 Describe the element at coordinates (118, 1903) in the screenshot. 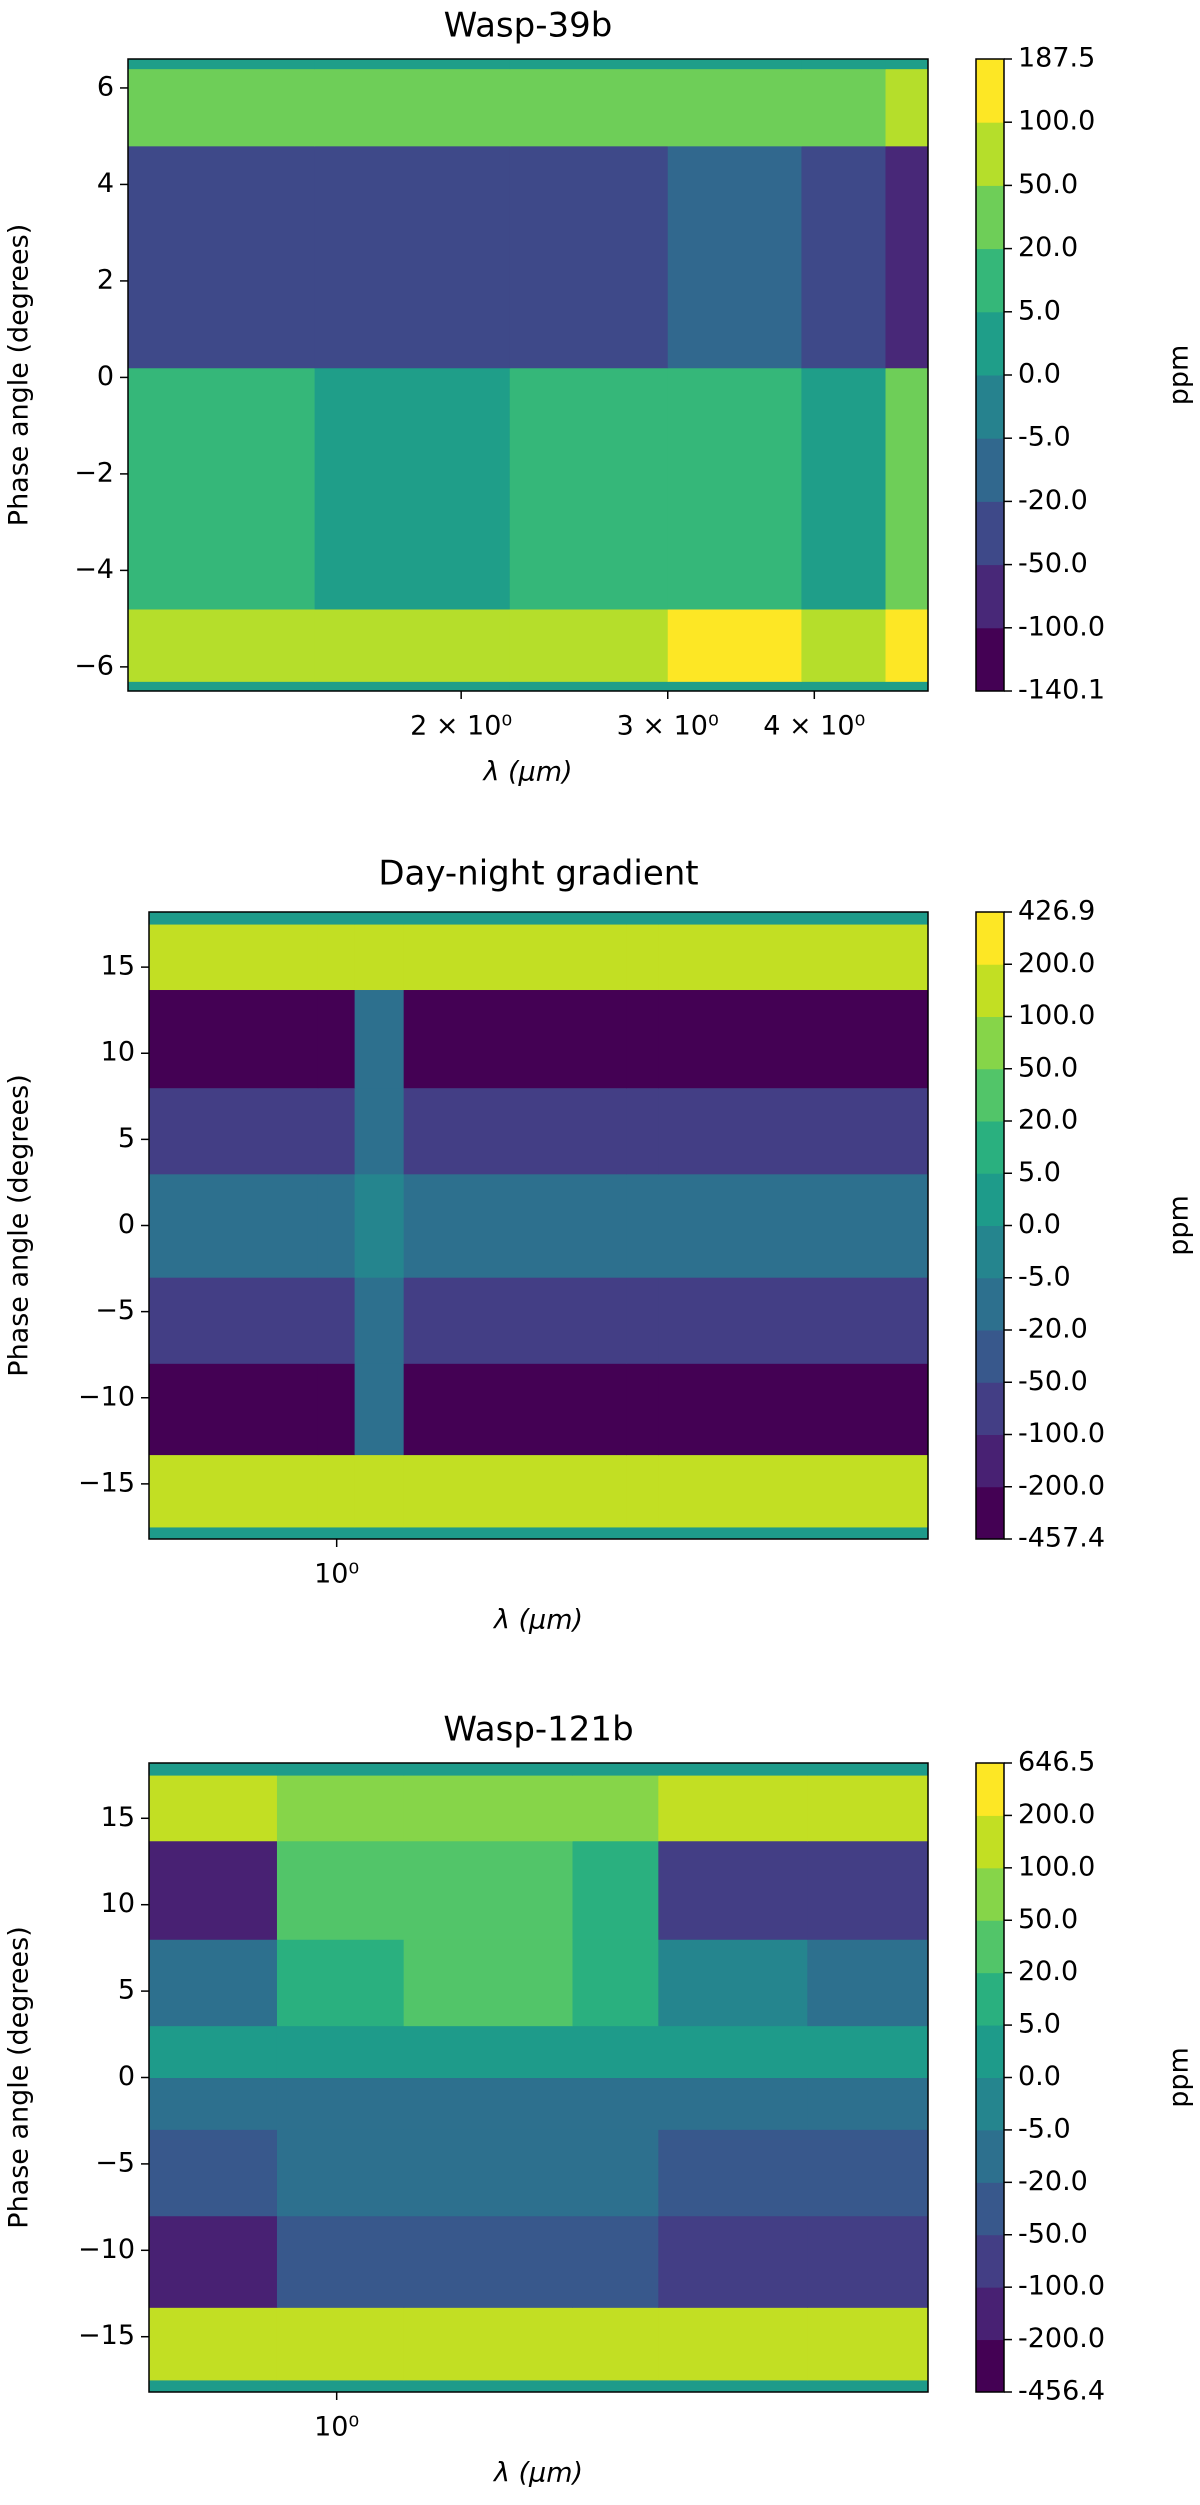

I see `y-tick-label: 10` at that location.